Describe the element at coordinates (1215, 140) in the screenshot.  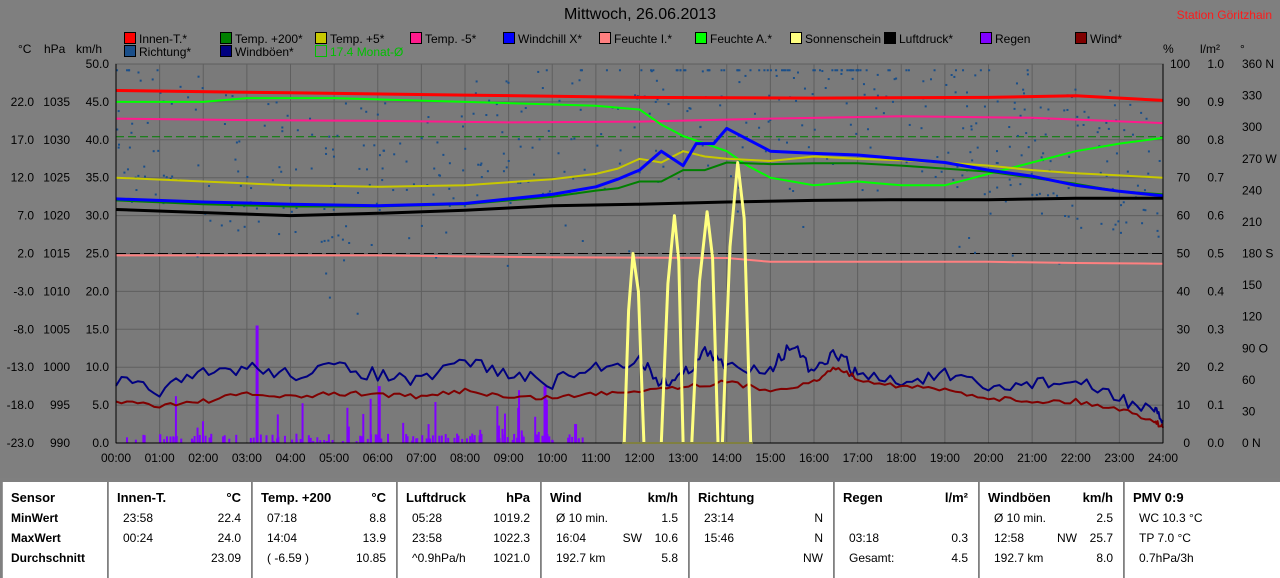
I see `y-tick-label-rain: 0.8` at that location.